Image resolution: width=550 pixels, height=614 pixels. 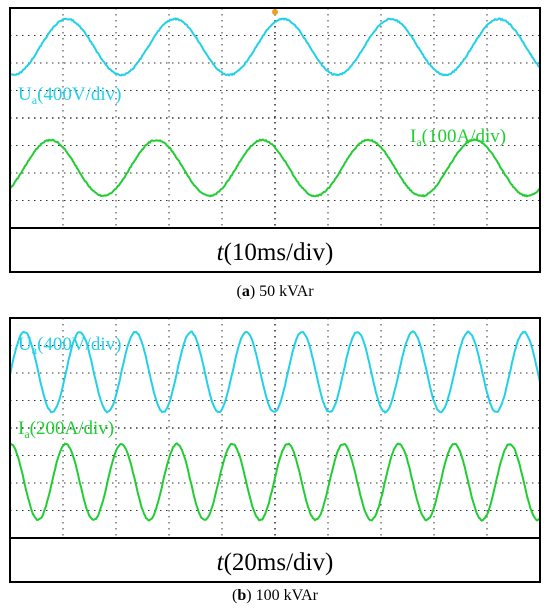 What do you see at coordinates (464, 136) in the screenshot?
I see `signal-scale: (100A/div)` at bounding box center [464, 136].